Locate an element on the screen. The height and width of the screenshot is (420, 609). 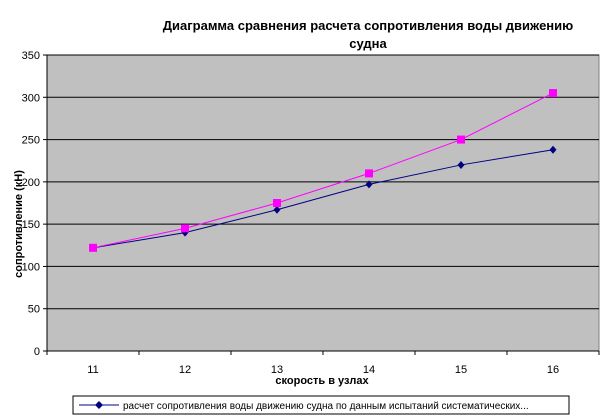
y-tick-label: 350 is located at coordinates (31, 56).